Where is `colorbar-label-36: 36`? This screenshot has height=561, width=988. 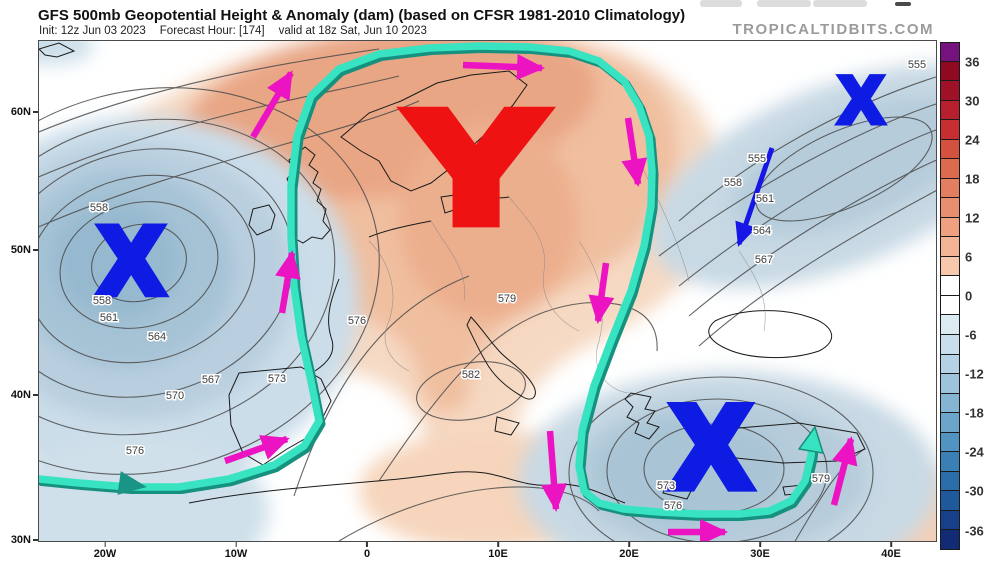 colorbar-label-36: 36 is located at coordinates (972, 62).